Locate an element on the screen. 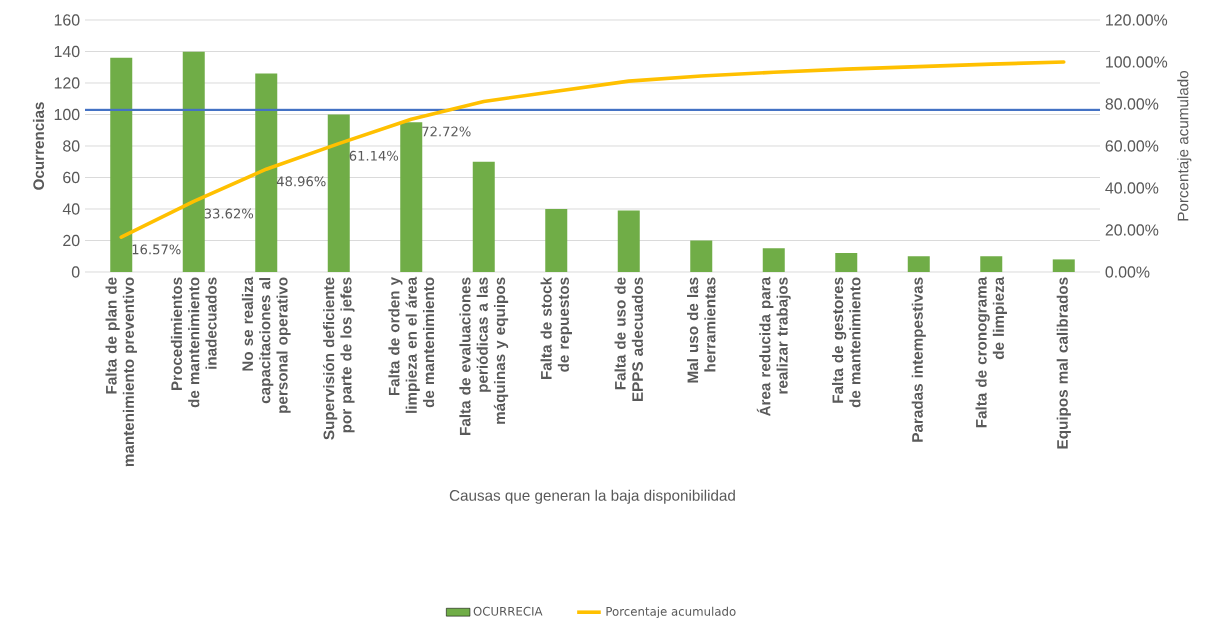 The width and height of the screenshot is (1217, 620). y2-axis-title: Porcentaje acumulado is located at coordinates (1184, 145).